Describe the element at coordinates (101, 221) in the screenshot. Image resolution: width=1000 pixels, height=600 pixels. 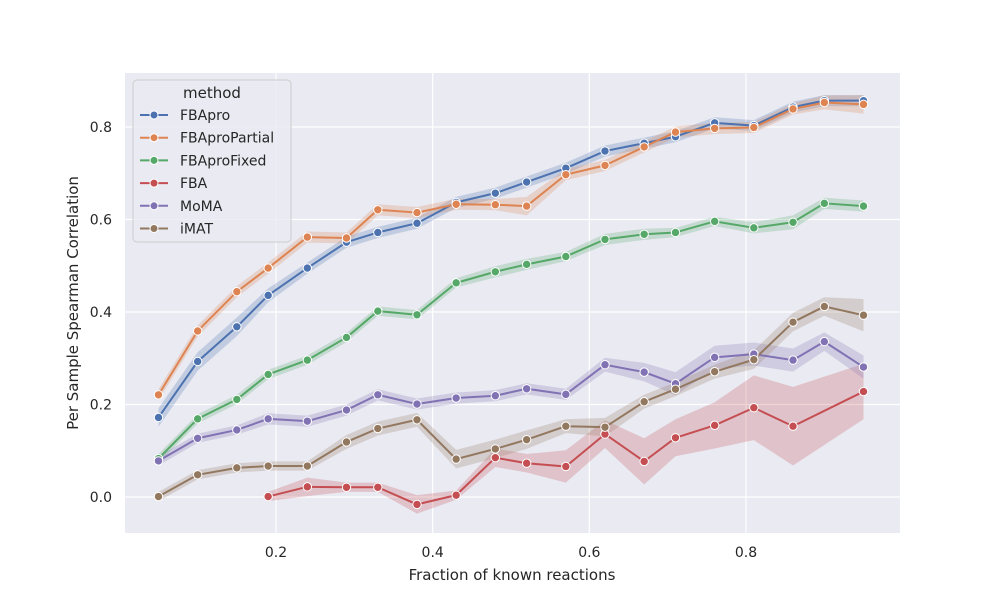
I see `y-tick-label: 0.6` at that location.